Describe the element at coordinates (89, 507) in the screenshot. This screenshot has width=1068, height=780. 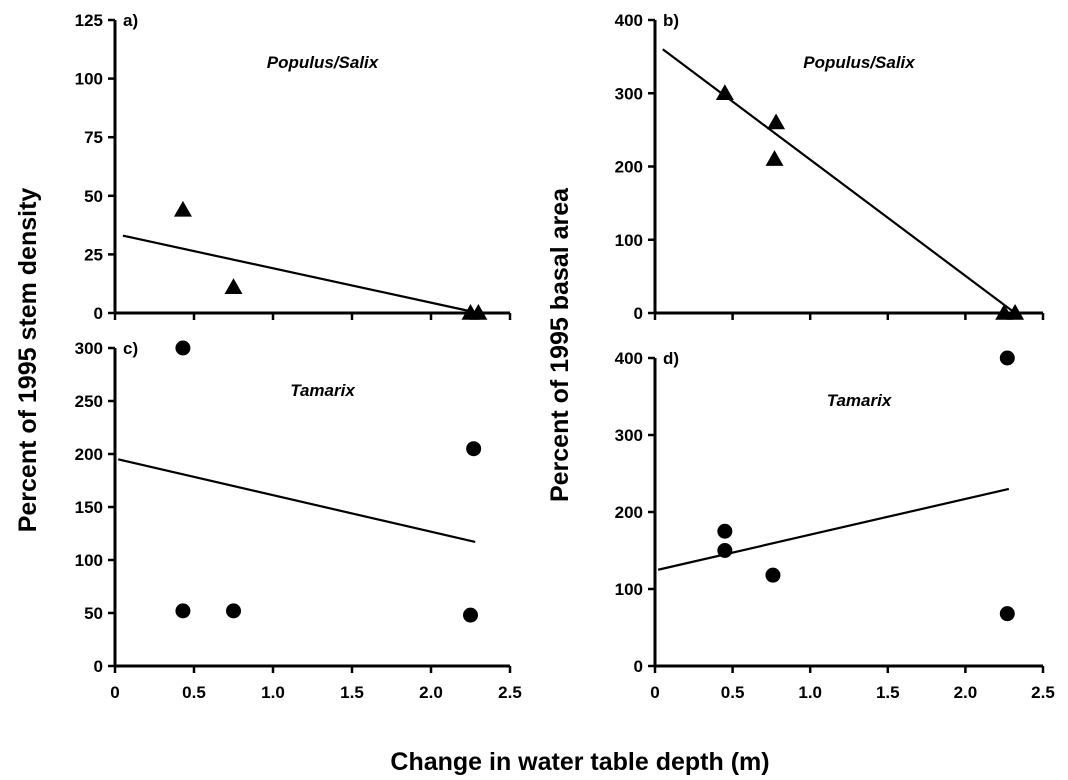
I see `y-tick-label: 150` at that location.